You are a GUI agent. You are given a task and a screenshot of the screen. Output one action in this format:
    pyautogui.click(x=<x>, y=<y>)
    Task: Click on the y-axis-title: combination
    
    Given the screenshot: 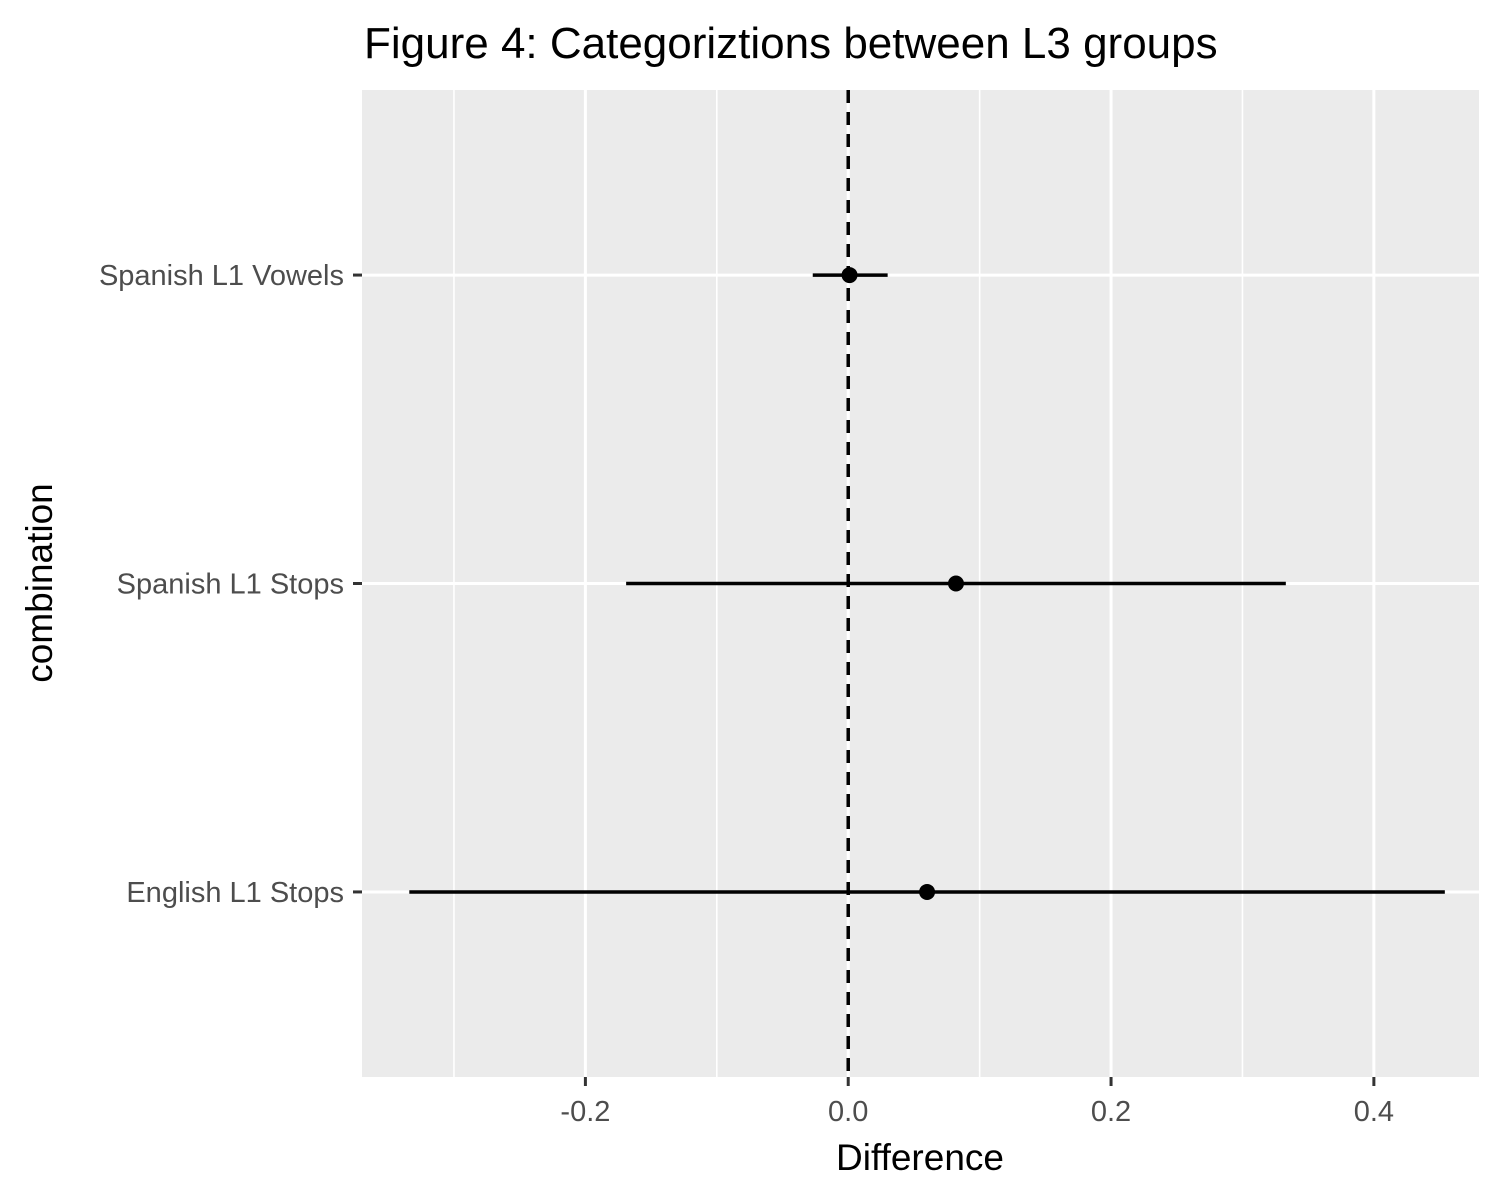 What is the action you would take?
    pyautogui.click(x=39, y=583)
    